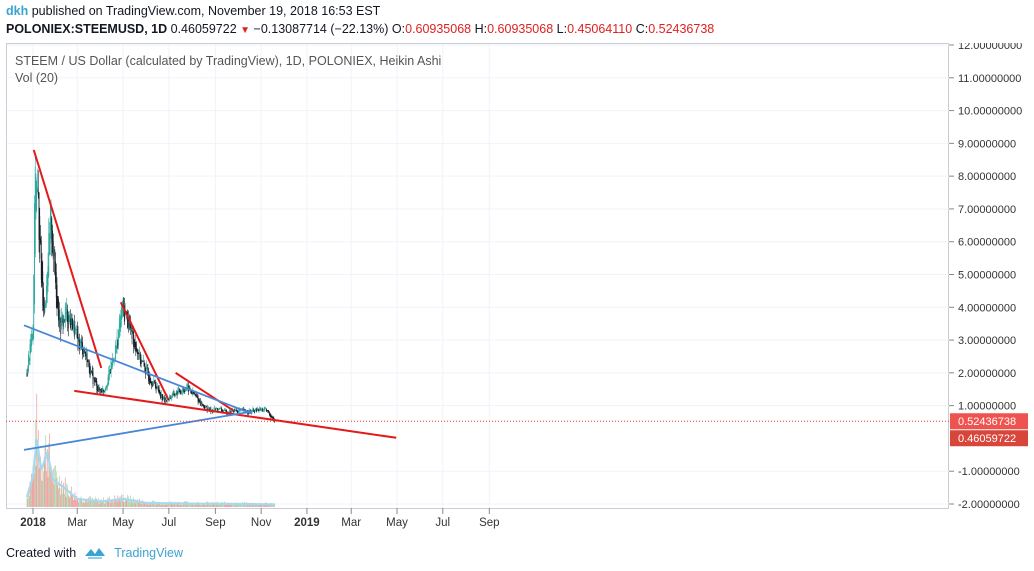  I want to click on x-tick-label: May, so click(397, 523).